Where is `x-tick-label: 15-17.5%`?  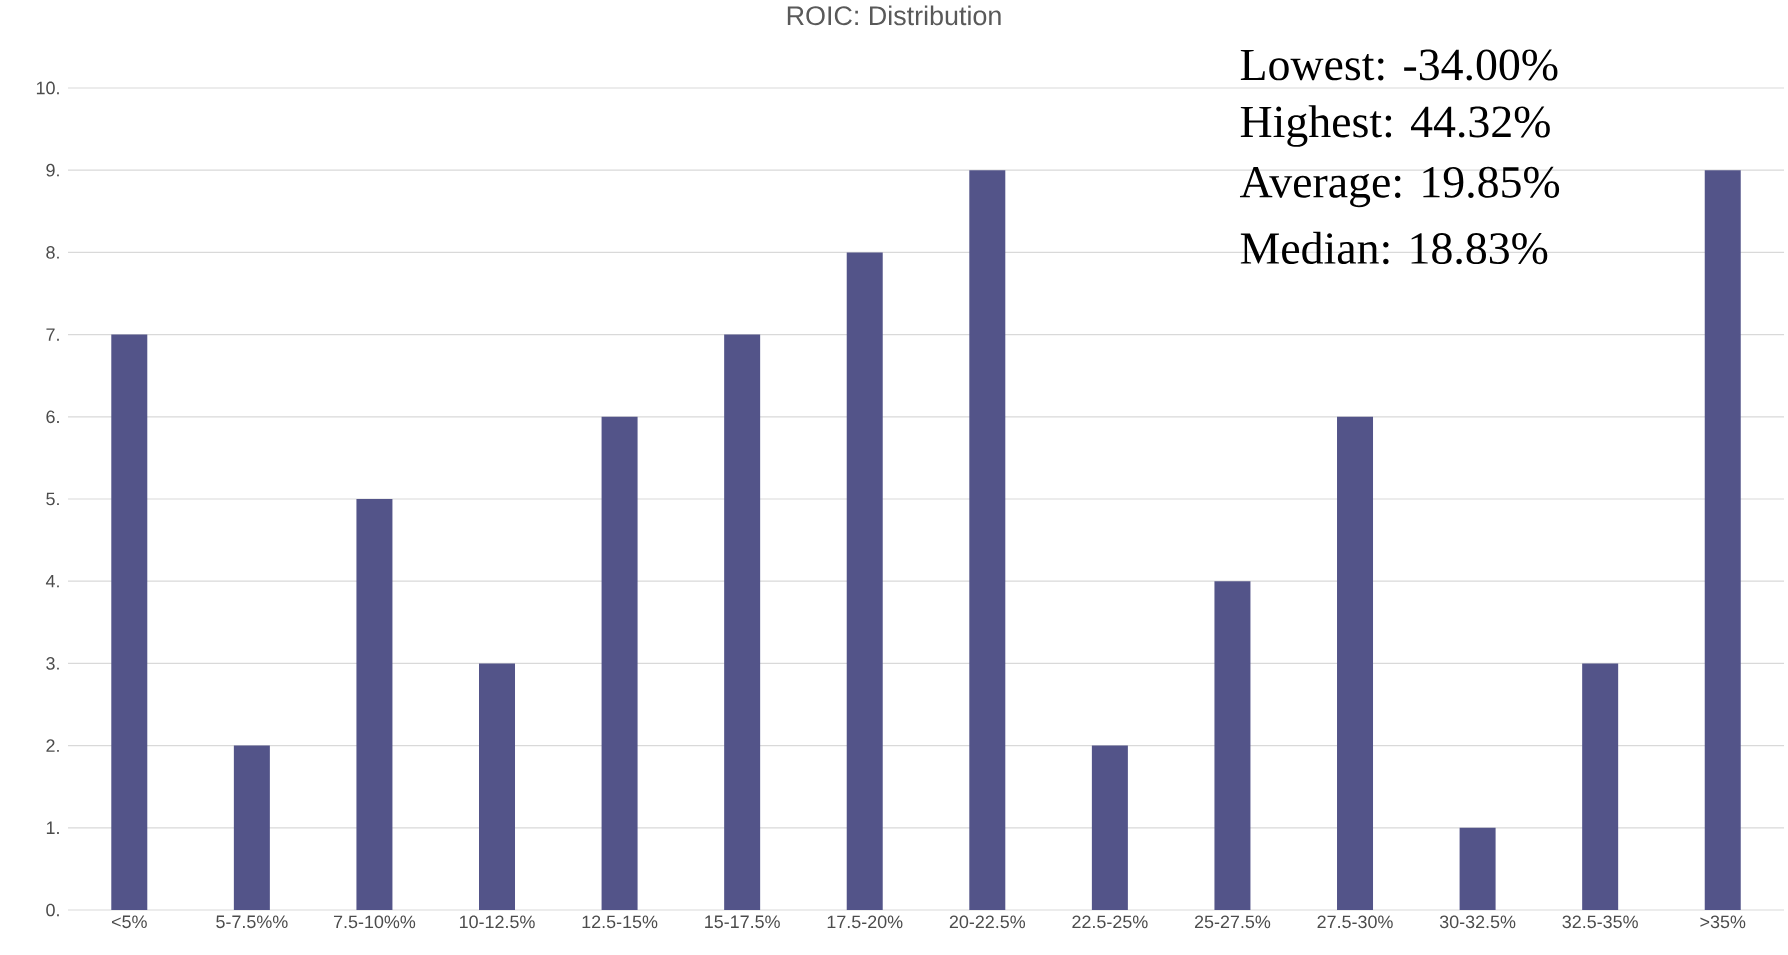
x-tick-label: 15-17.5% is located at coordinates (742, 922).